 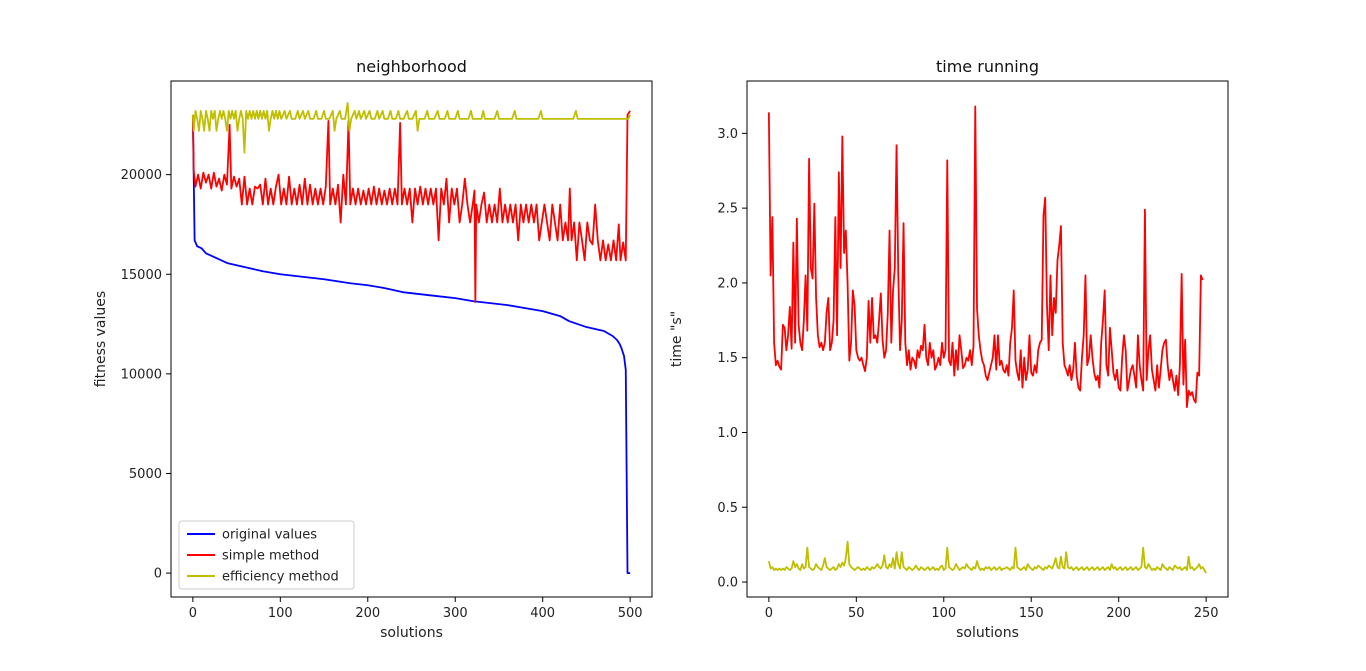 What do you see at coordinates (856, 613) in the screenshot?
I see `x-tick-label: 50` at bounding box center [856, 613].